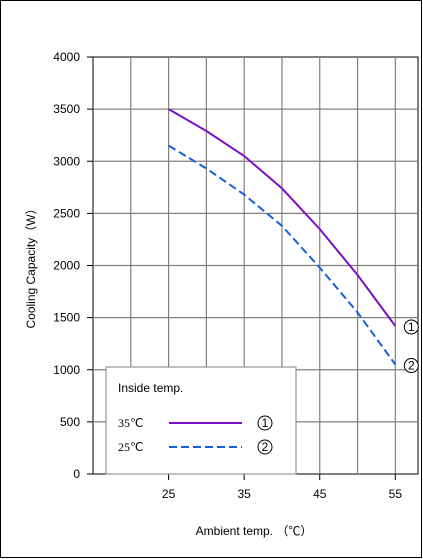  What do you see at coordinates (396, 494) in the screenshot?
I see `x-tick-label: 55` at bounding box center [396, 494].